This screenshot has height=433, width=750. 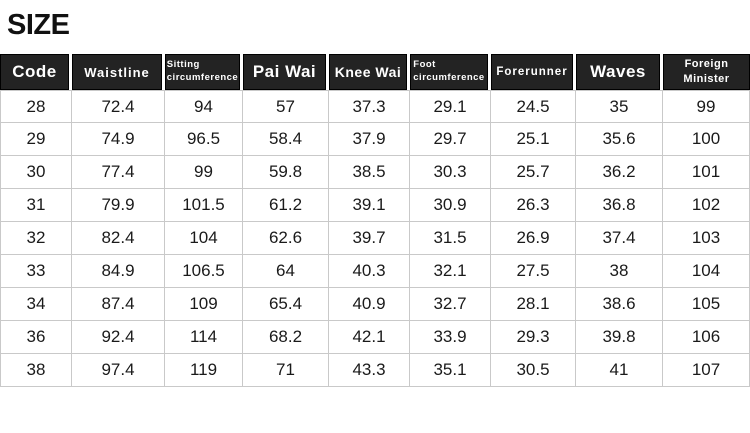 I want to click on cell-foot-circumference: 35.1, so click(x=450, y=370).